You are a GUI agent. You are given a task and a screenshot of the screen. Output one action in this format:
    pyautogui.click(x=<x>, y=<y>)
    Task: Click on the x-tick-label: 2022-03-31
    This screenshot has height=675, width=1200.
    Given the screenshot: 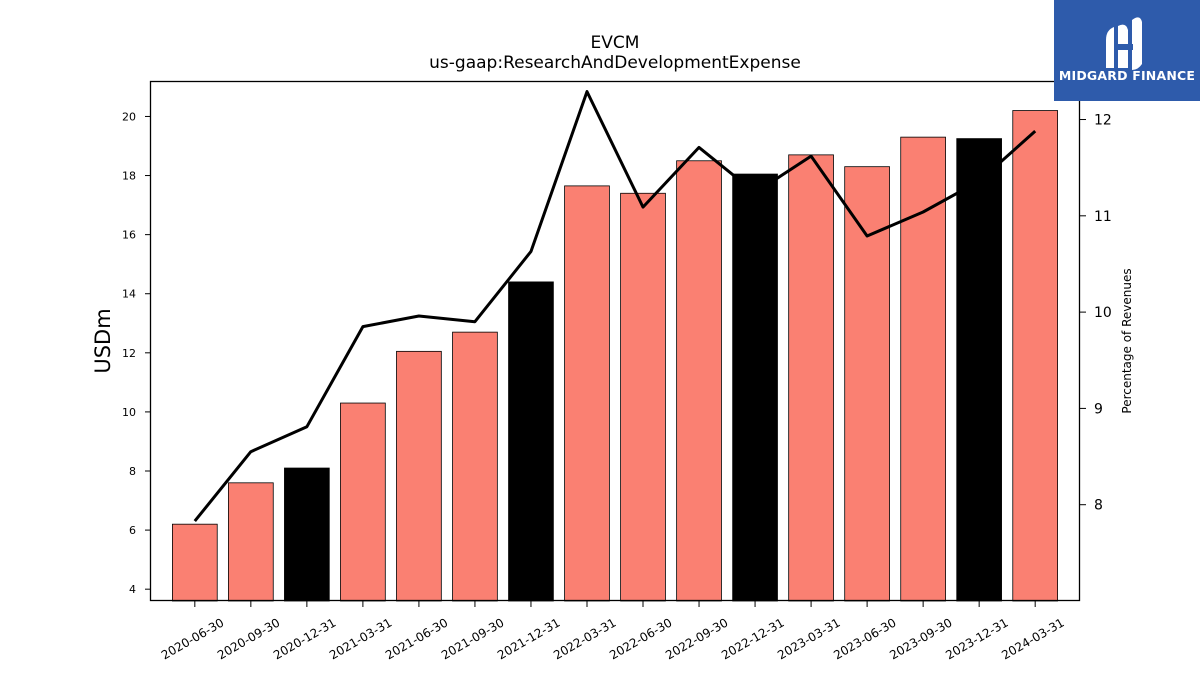 What is the action you would take?
    pyautogui.click(x=584, y=638)
    